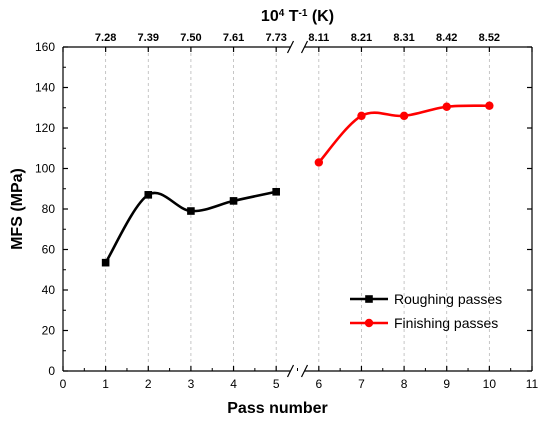 This screenshot has height=422, width=550. What do you see at coordinates (426, 311) in the screenshot?
I see `legend: Roughing passes Finishing passes` at bounding box center [426, 311].